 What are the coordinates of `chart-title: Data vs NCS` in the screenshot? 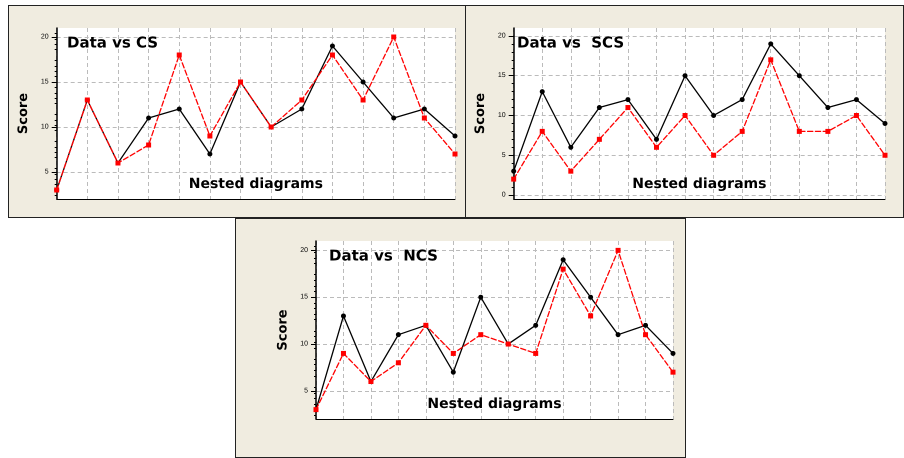 It's located at (383, 255).